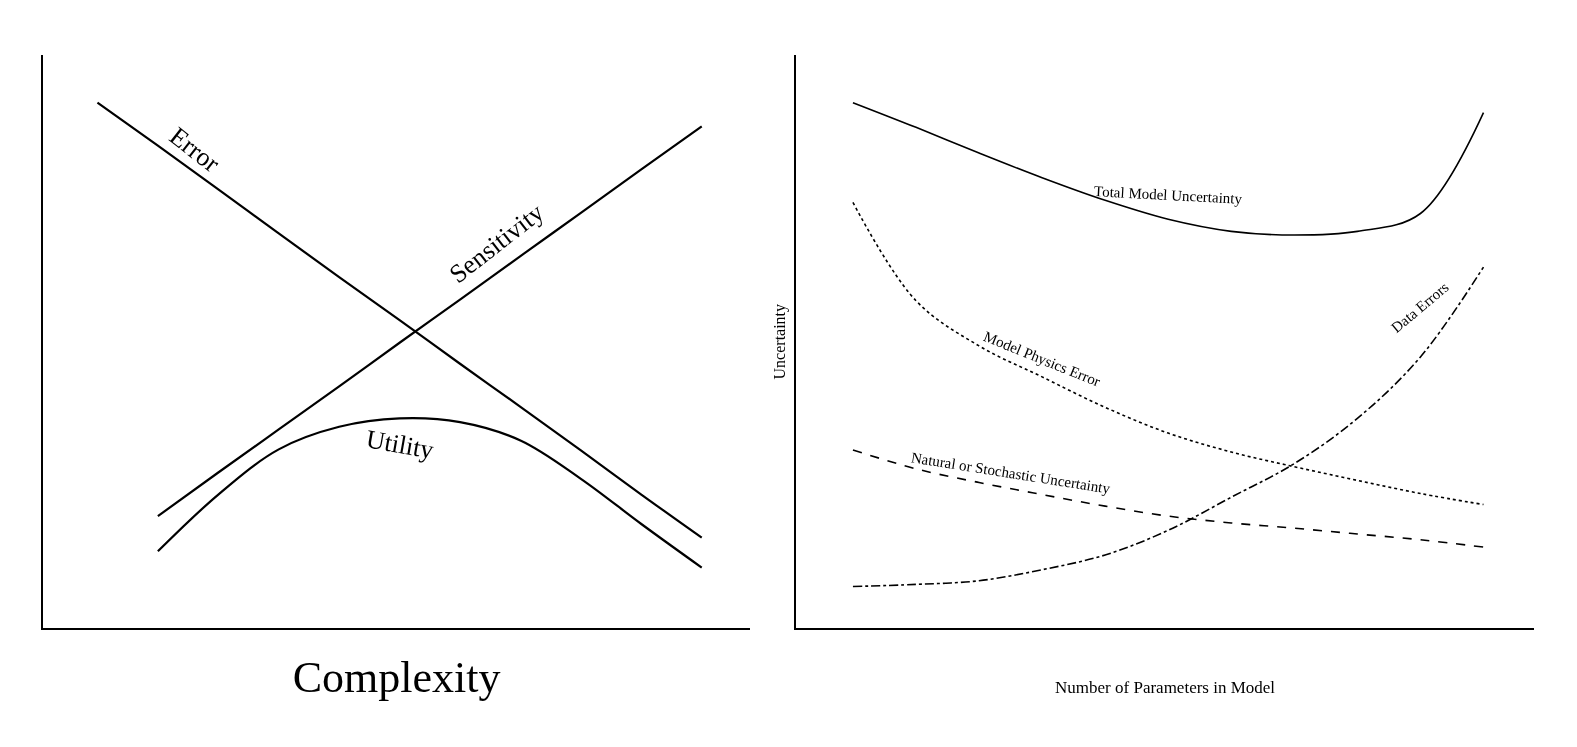 Image resolution: width=1577 pixels, height=747 pixels. What do you see at coordinates (396, 678) in the screenshot?
I see `x-axis-title: Complexity` at bounding box center [396, 678].